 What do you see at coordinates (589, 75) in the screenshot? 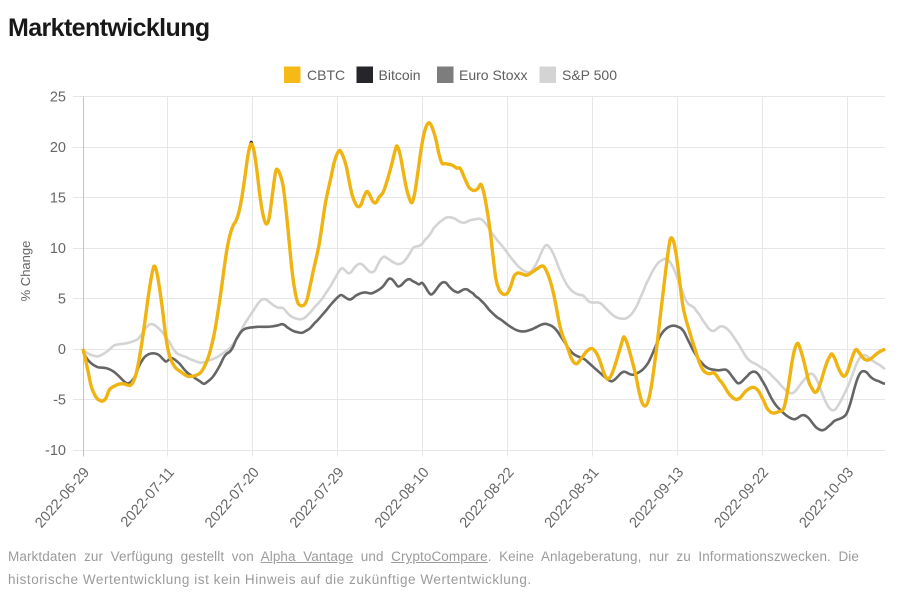
I see `svg-text: S&P 500` at bounding box center [589, 75].